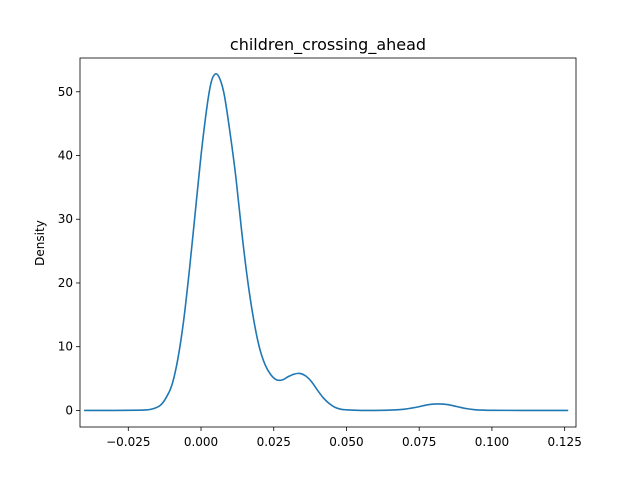 The image size is (640, 480). I want to click on chart-title: children_crossing_ahead, so click(328, 45).